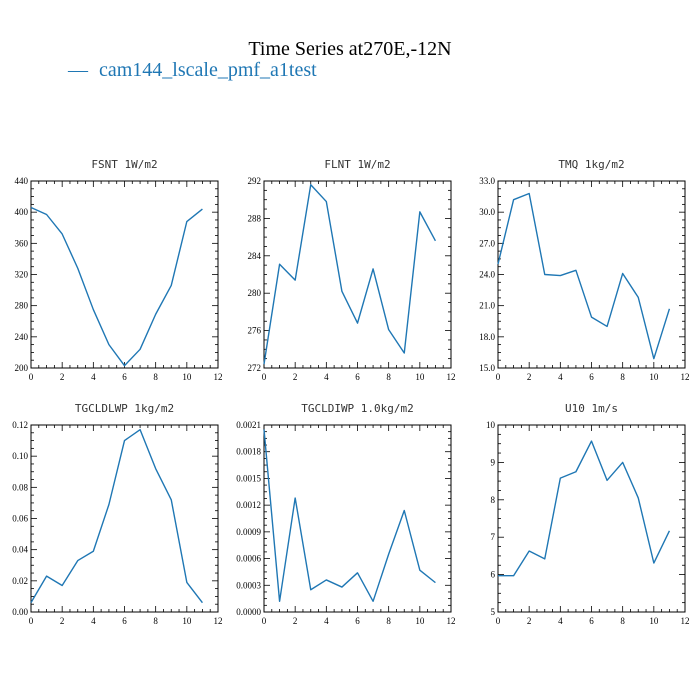 This screenshot has height=700, width=700. I want to click on y-tick-label: 240, so click(22, 337).